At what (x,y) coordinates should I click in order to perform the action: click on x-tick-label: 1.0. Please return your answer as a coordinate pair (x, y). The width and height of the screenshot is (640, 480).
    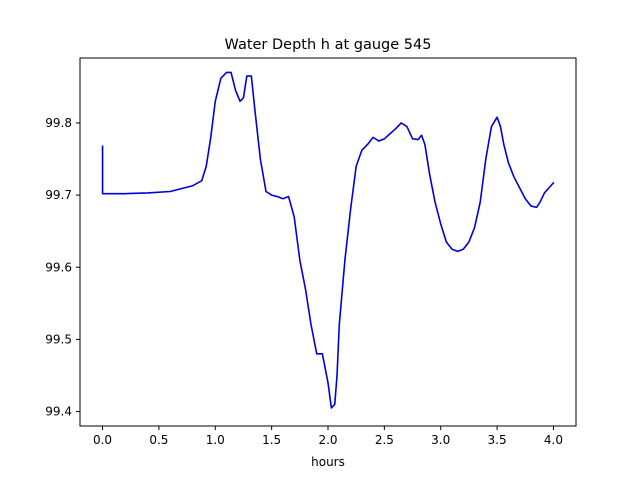
    Looking at the image, I should click on (215, 440).